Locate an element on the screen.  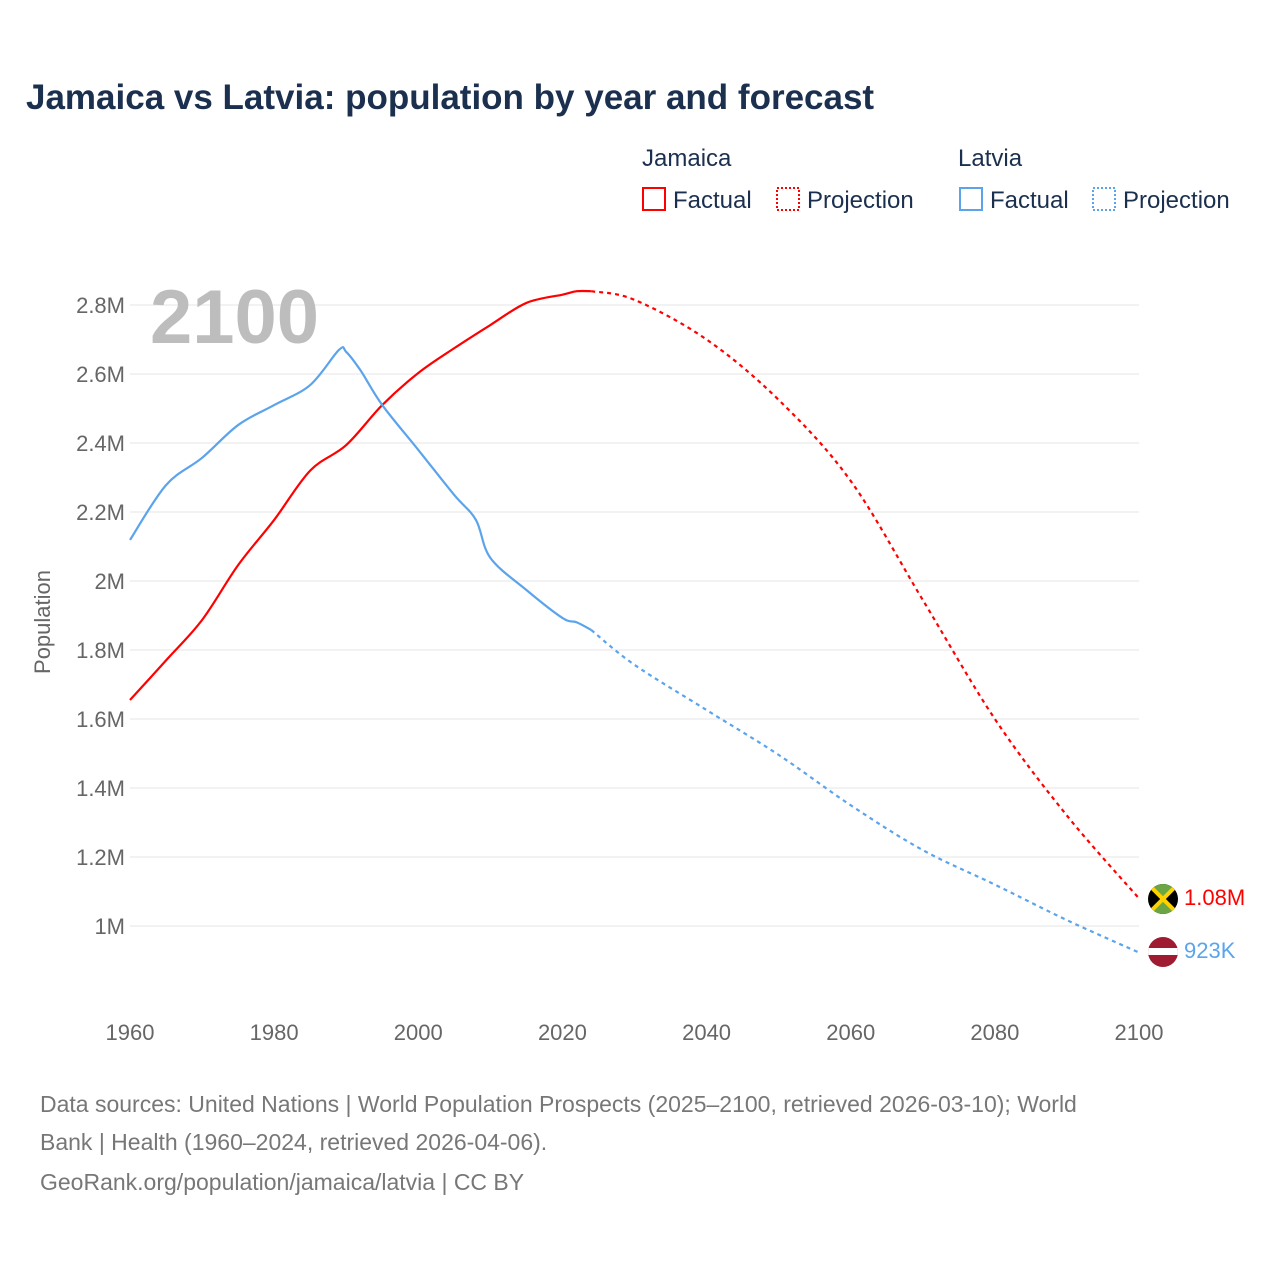
y-tick-label: 1.8M is located at coordinates (100, 650).